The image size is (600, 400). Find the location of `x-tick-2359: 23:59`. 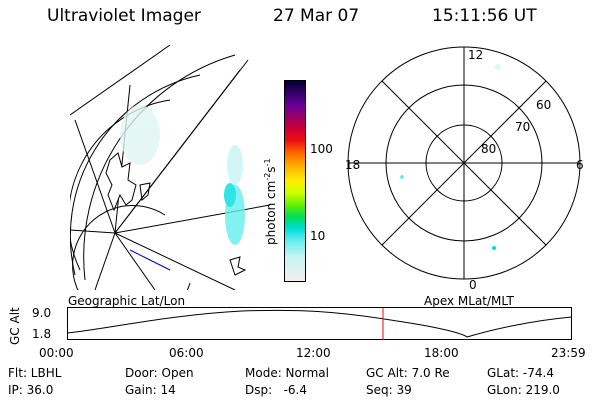

x-tick-2359: 23:59 is located at coordinates (568, 353).